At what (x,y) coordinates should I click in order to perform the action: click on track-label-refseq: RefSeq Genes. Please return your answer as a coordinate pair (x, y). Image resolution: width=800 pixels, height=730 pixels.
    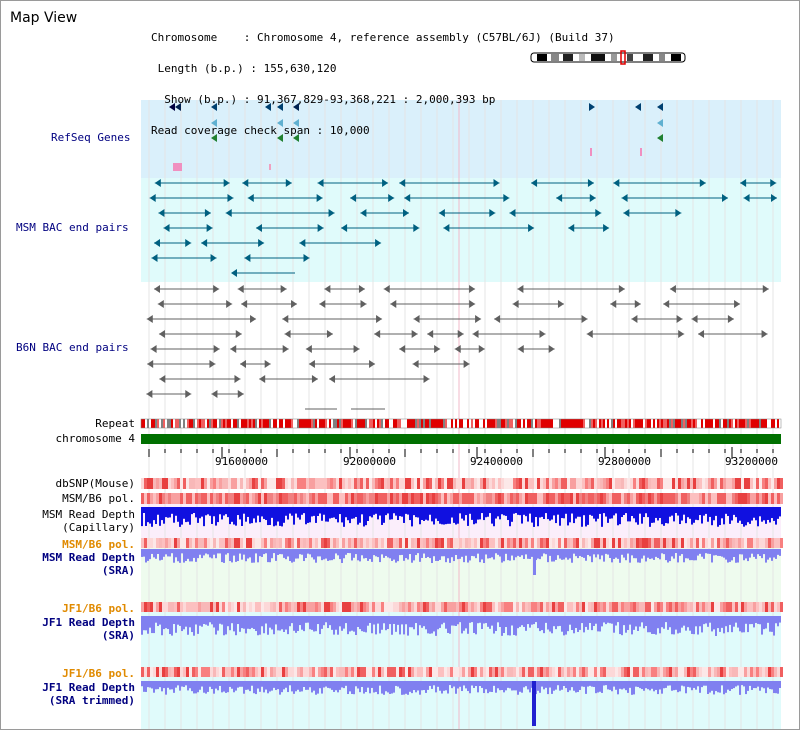
    Looking at the image, I should click on (91, 137).